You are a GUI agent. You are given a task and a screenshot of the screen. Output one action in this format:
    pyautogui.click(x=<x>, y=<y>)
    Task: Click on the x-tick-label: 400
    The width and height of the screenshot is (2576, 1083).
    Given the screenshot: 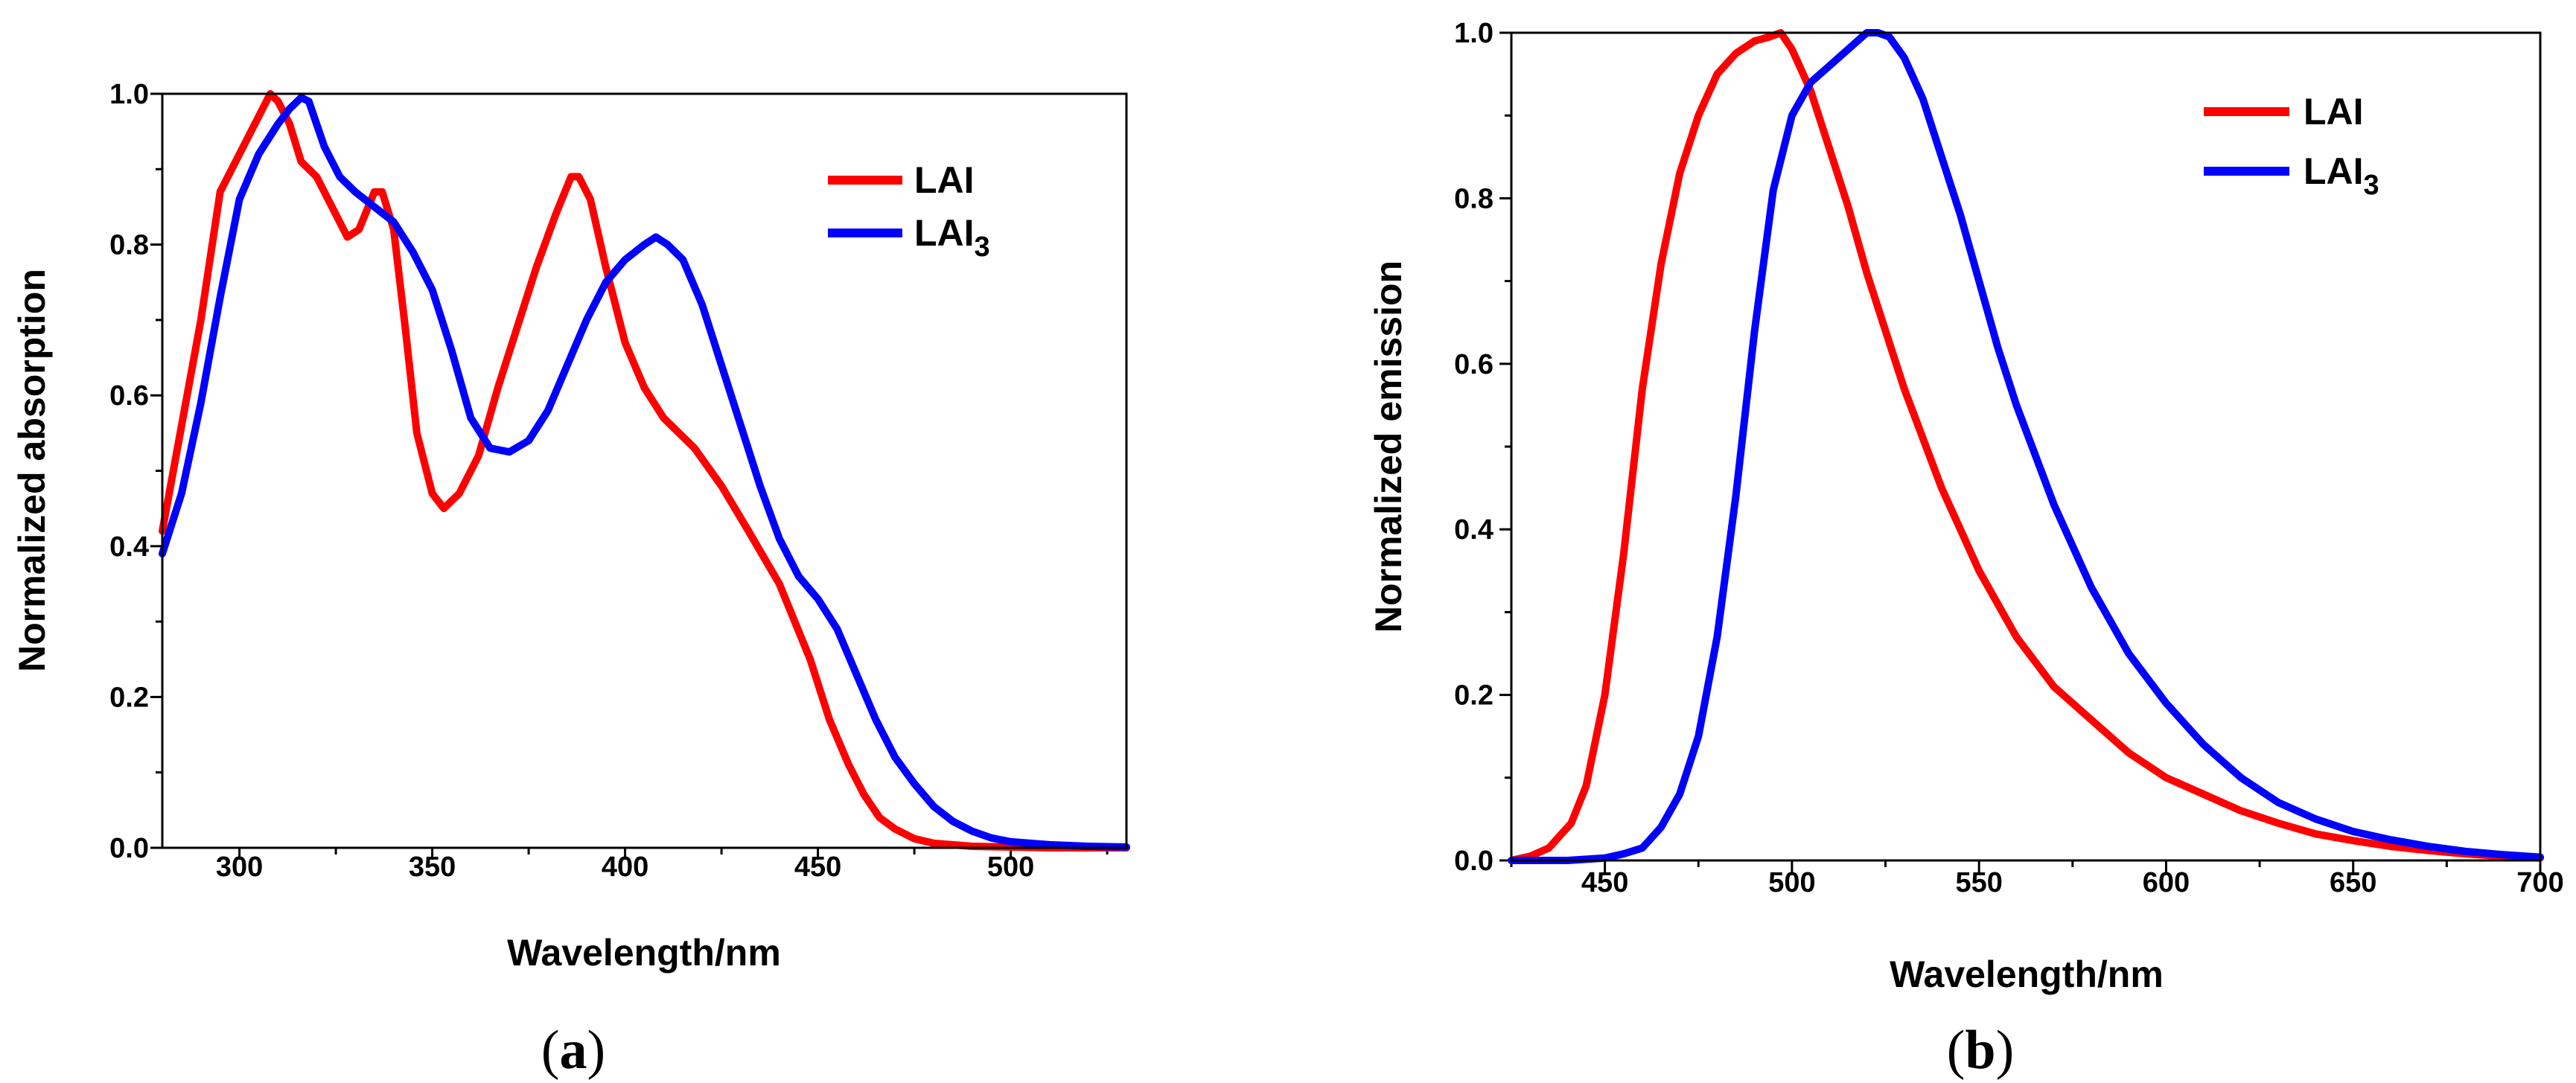 What is the action you would take?
    pyautogui.click(x=625, y=867)
    